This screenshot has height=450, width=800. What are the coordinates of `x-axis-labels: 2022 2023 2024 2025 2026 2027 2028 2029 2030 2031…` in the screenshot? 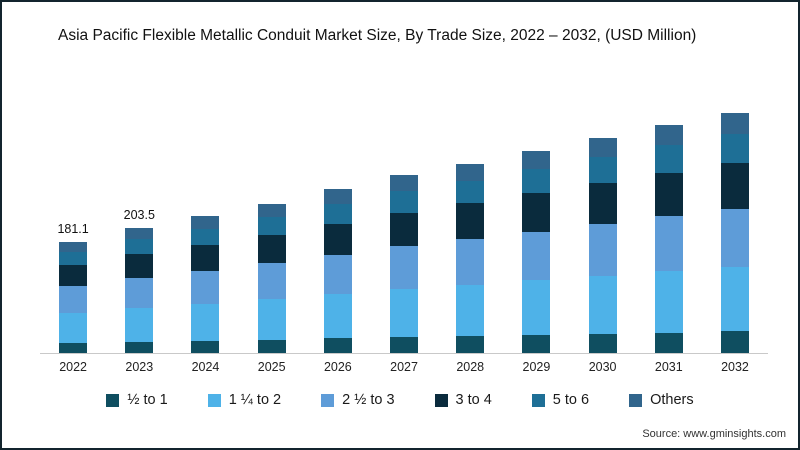 It's located at (404, 367).